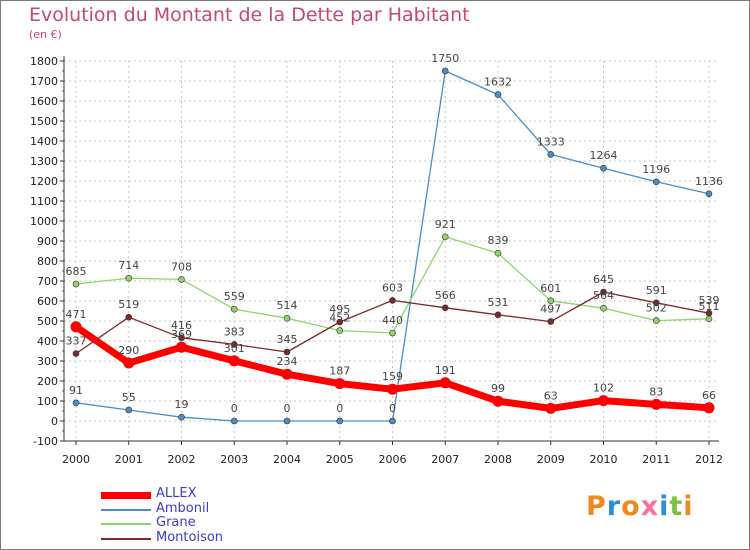 The height and width of the screenshot is (550, 750). I want to click on data-label: 471, so click(76, 314).